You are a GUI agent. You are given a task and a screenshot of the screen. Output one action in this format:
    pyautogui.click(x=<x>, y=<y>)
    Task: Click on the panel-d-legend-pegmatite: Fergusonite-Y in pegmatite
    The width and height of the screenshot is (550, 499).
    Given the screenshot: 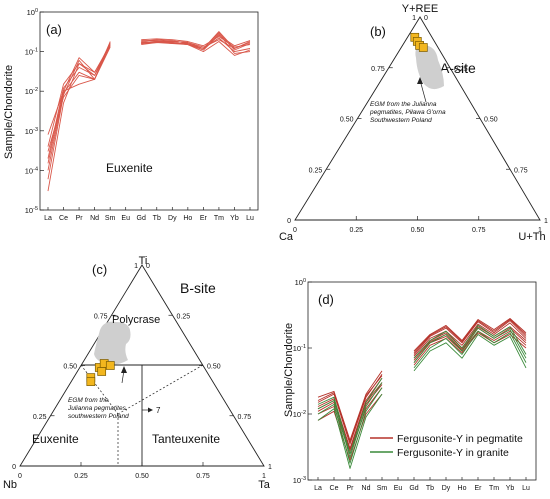 What is the action you would take?
    pyautogui.click(x=460, y=439)
    